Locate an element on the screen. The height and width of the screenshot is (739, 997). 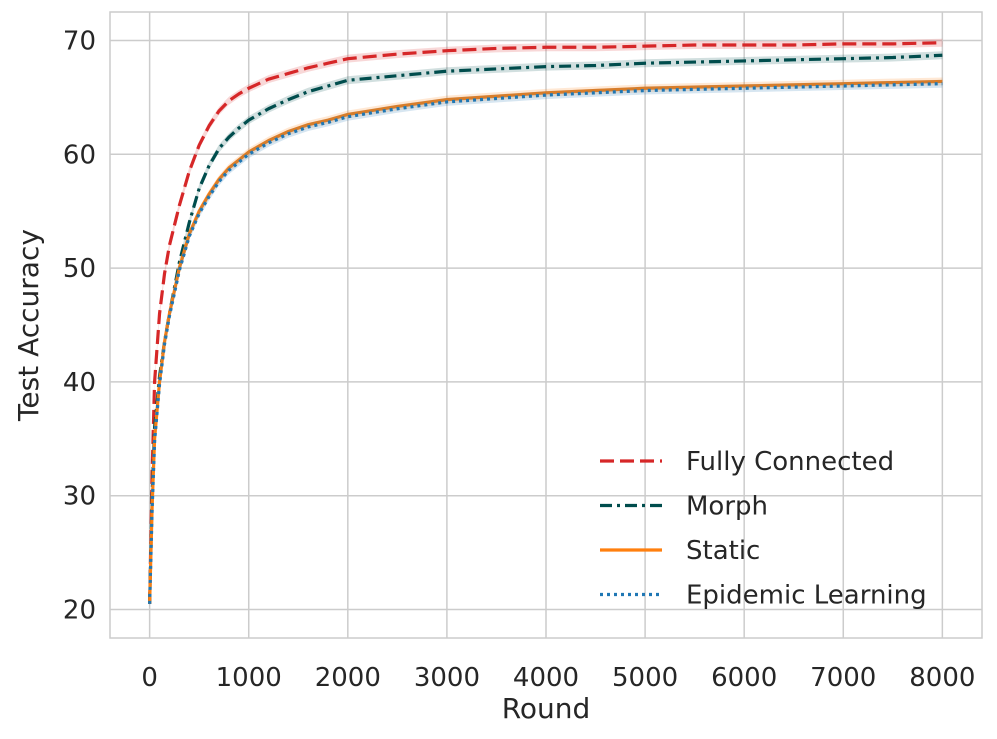
y-tick-labels: 20 30 40 50 60 70 is located at coordinates (79, 325).